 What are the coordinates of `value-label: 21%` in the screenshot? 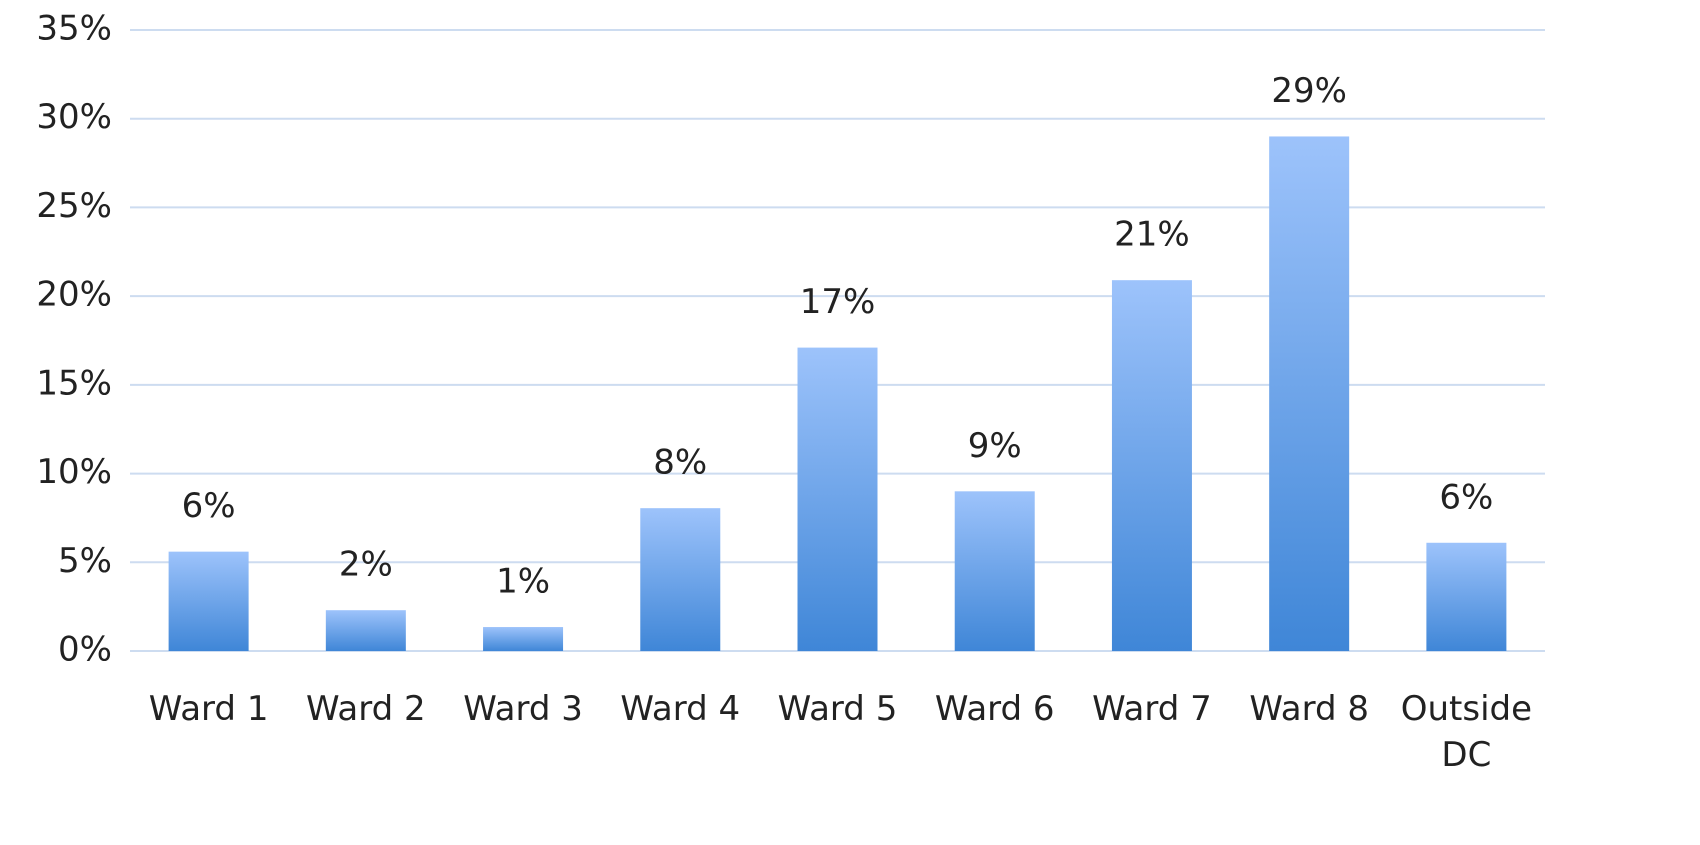 It's located at (1152, 235).